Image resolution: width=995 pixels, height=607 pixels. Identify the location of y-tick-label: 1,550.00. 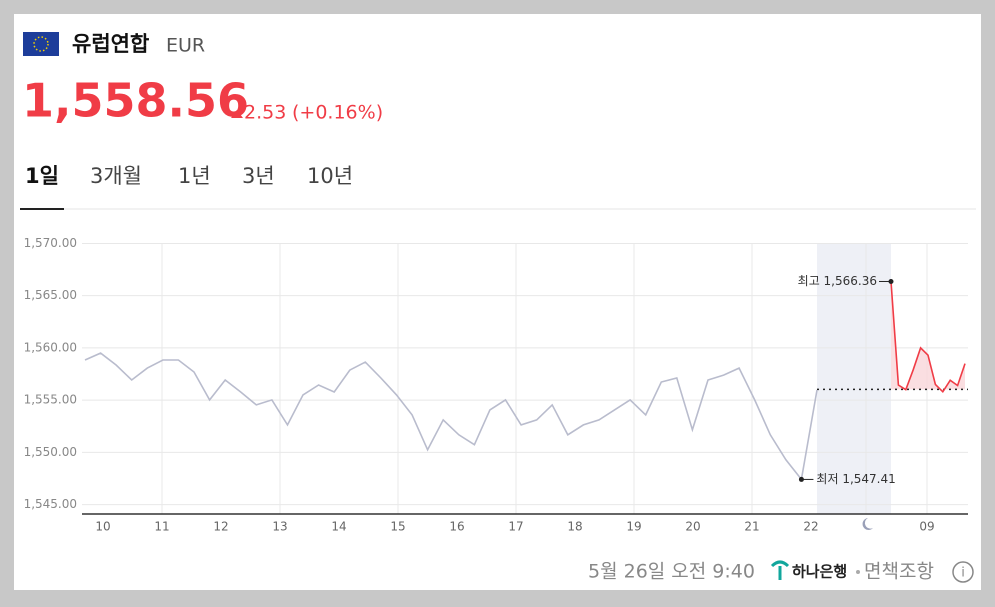
(50, 452).